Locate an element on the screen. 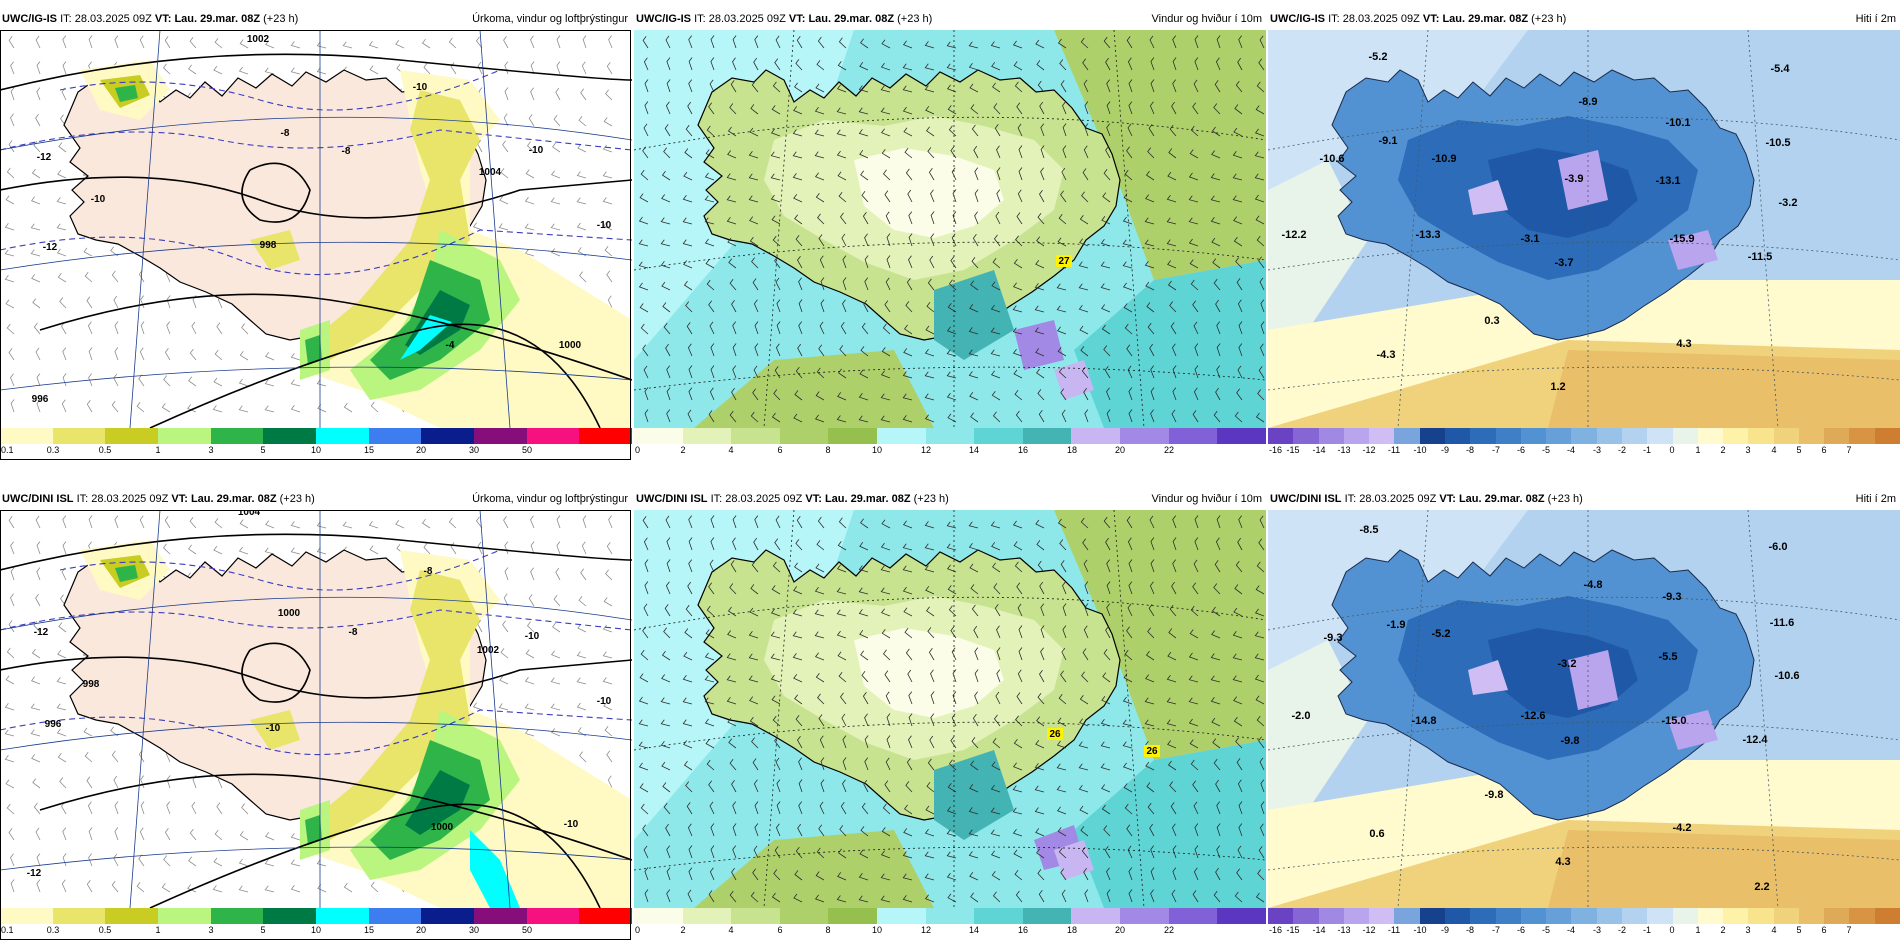 This screenshot has width=1900, height=950. colorbar-tick-label: 1 is located at coordinates (158, 930).